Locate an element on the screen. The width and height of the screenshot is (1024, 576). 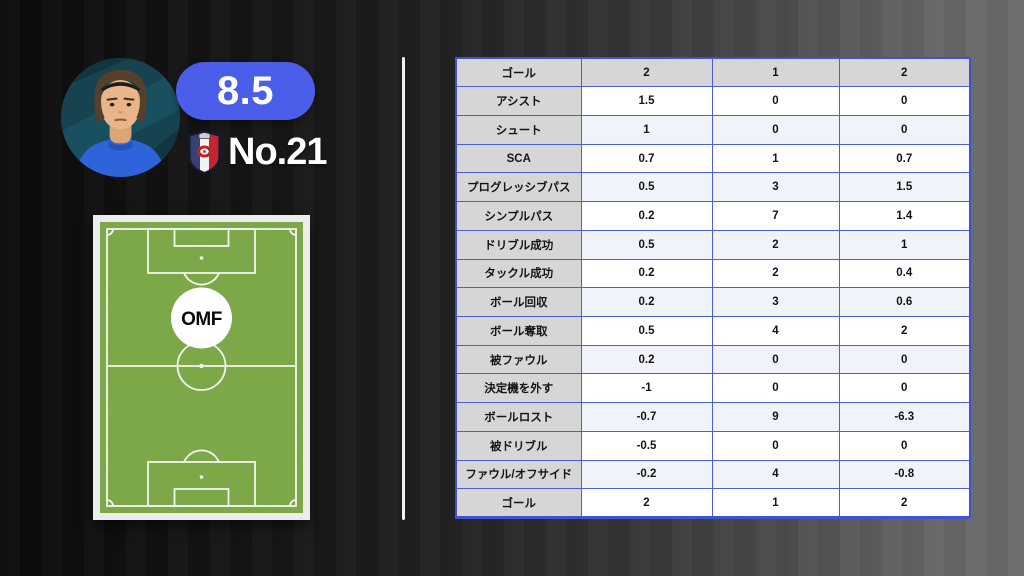
position-label: OMF is located at coordinates (201, 319).